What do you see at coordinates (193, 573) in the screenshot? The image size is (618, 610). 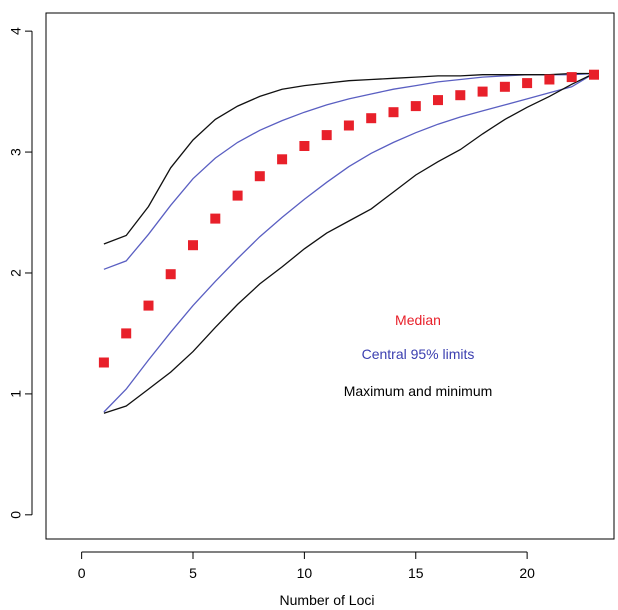 I see `x-tick-label: 5` at bounding box center [193, 573].